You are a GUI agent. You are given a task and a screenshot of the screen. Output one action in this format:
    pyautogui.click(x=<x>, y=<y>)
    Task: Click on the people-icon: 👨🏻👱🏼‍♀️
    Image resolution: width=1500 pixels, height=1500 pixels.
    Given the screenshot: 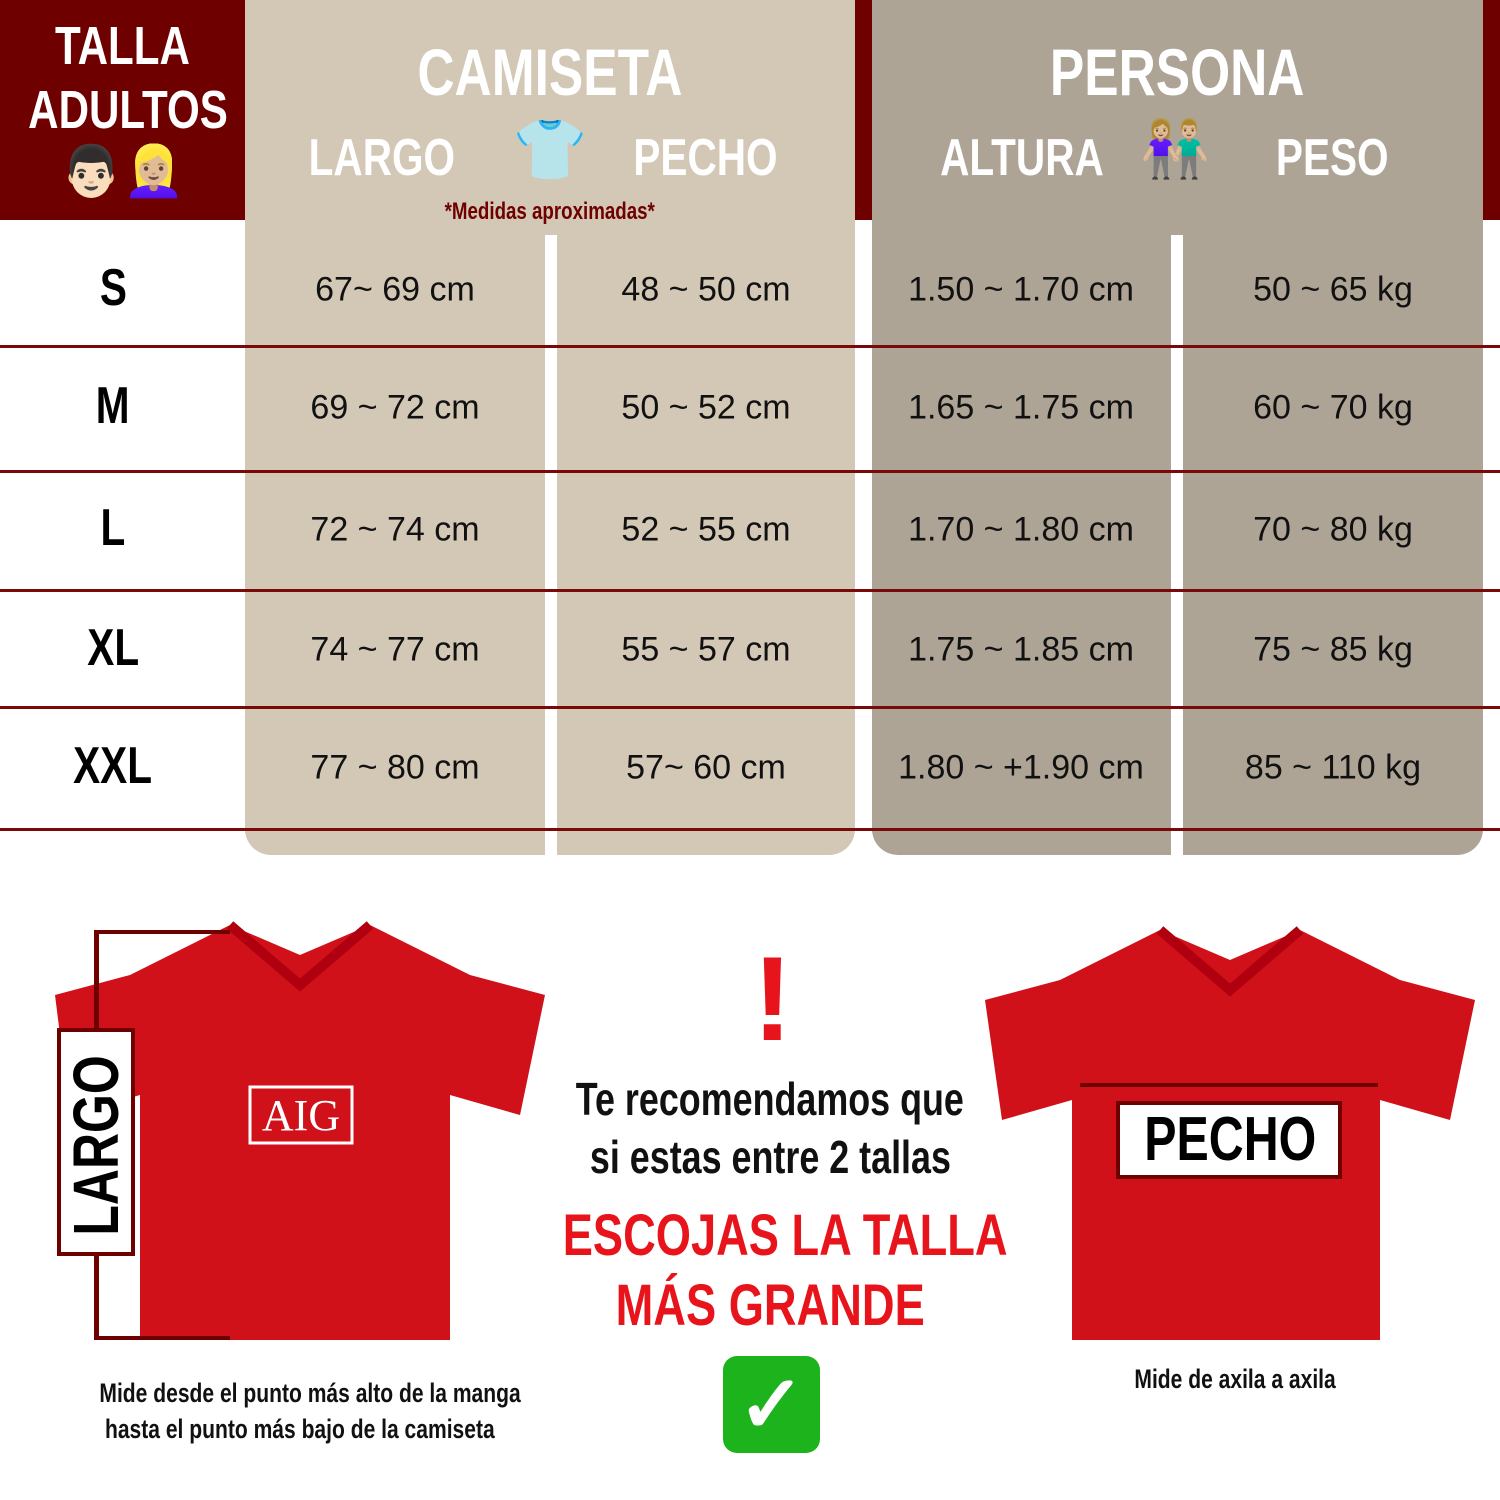 What is the action you would take?
    pyautogui.click(x=122, y=171)
    